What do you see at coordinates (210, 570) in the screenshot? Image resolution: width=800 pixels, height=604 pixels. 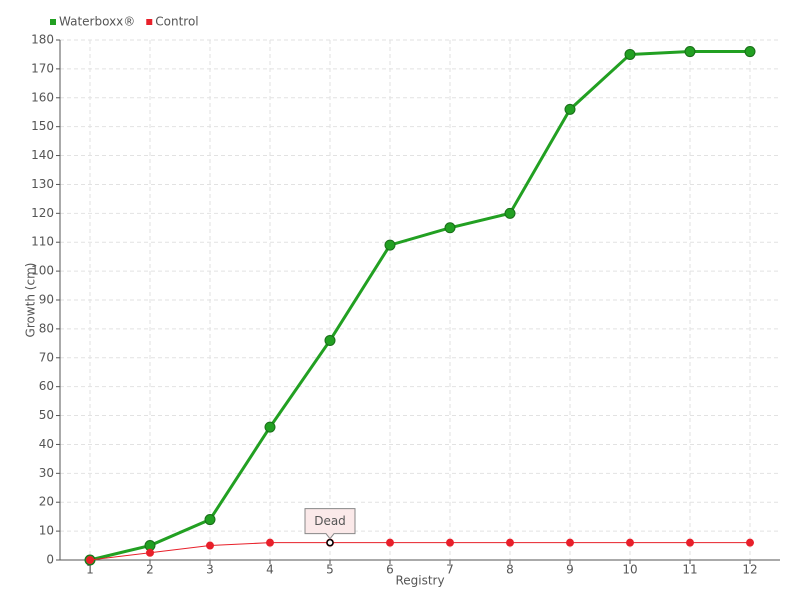 I see `x-tick-label: 3` at bounding box center [210, 570].